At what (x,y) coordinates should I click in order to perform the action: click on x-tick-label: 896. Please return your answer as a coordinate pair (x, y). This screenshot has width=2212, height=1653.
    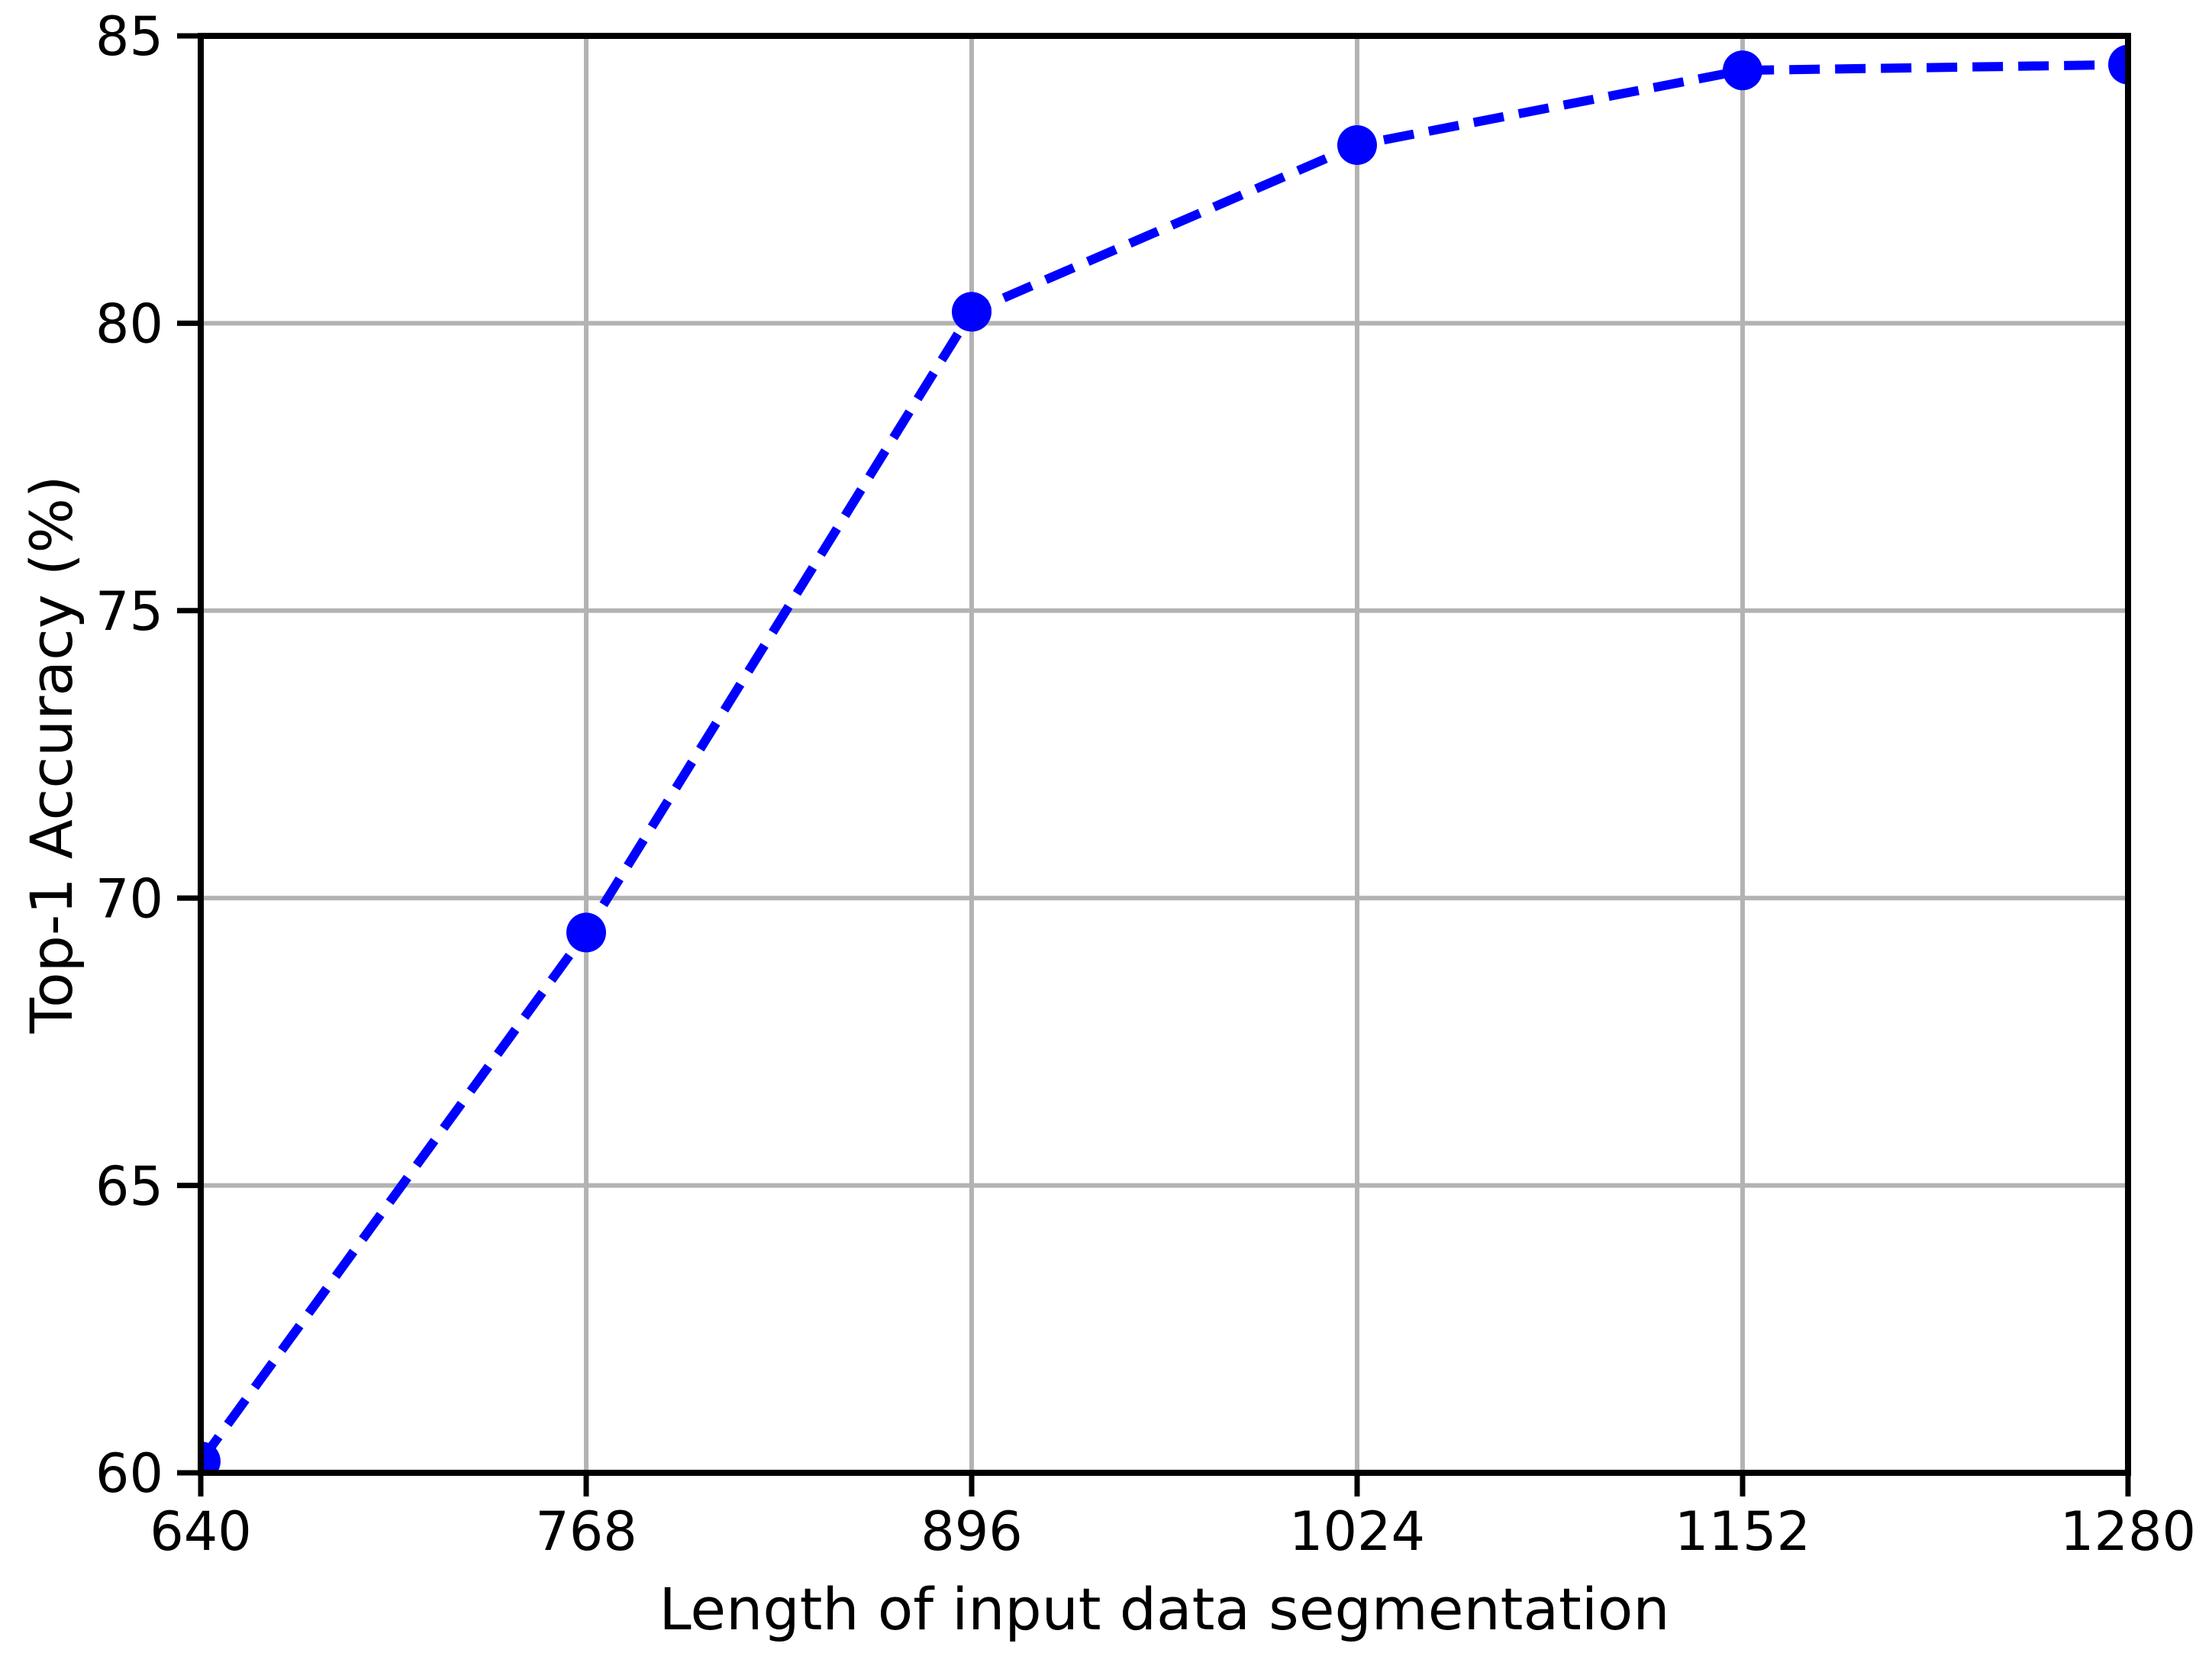
    Looking at the image, I should click on (972, 1531).